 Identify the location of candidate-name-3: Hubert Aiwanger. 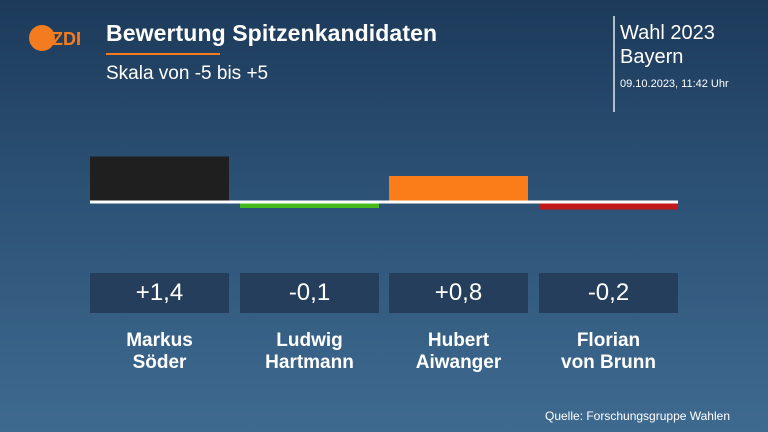
(458, 352).